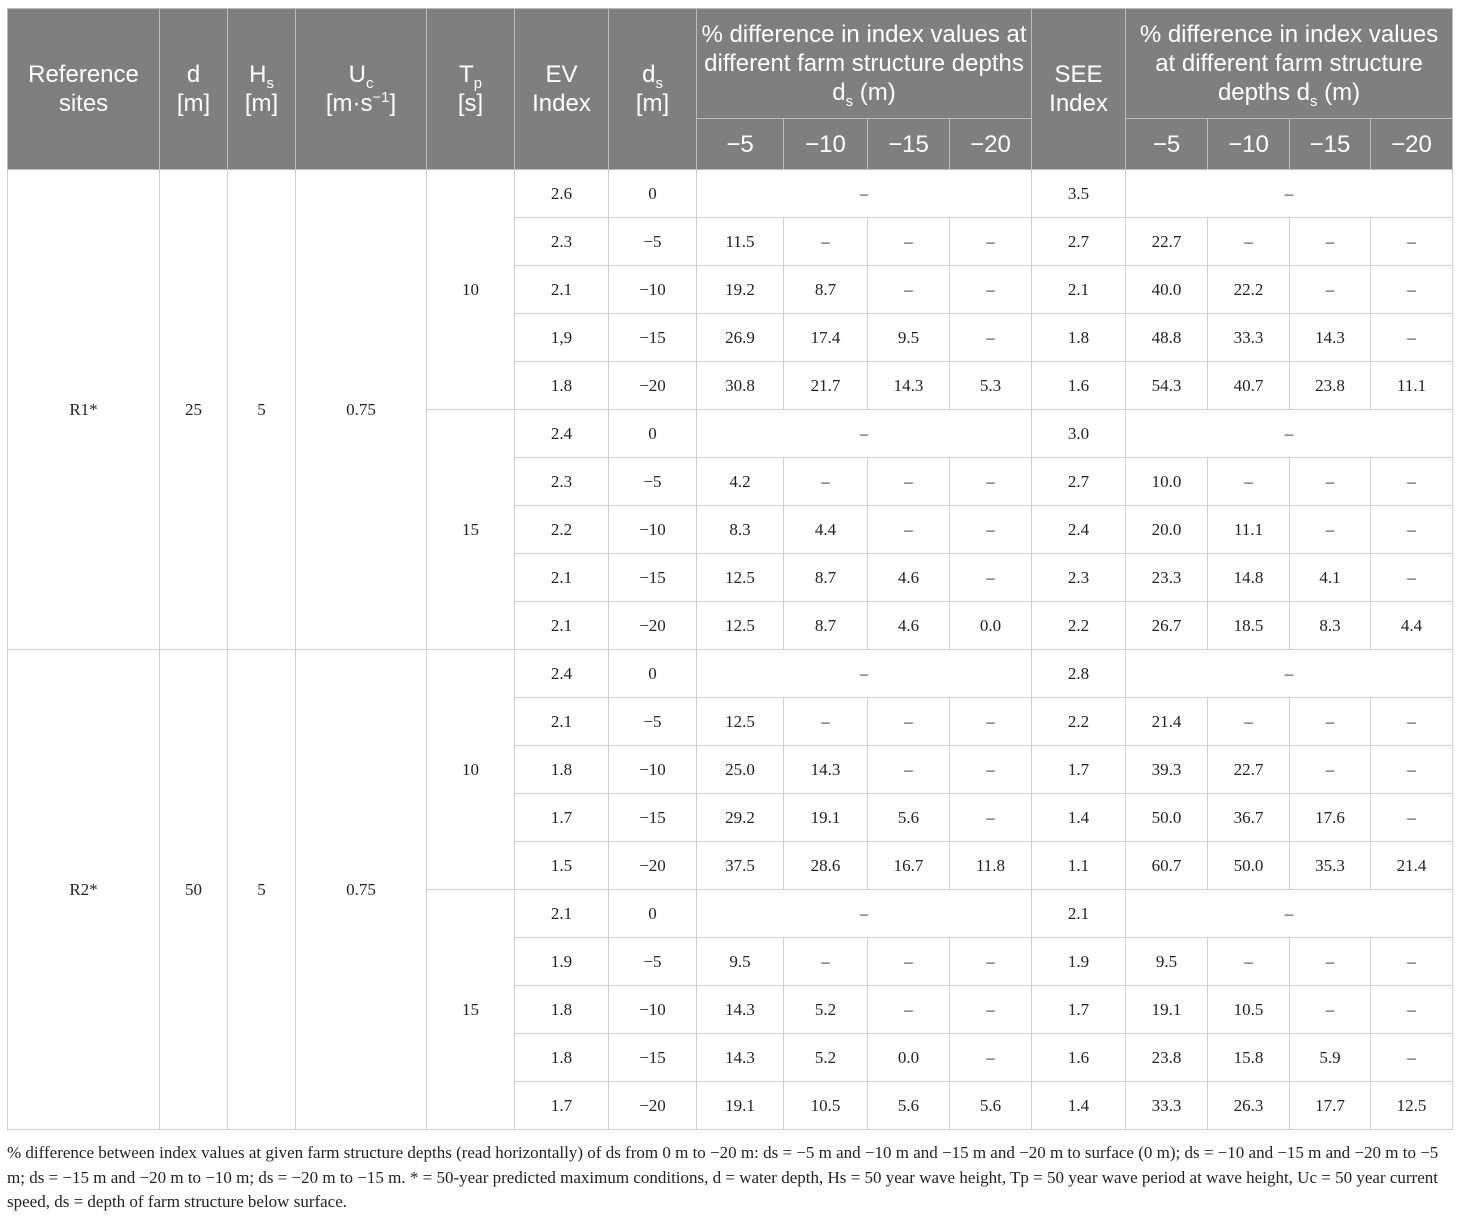 The height and width of the screenshot is (1223, 1460). What do you see at coordinates (1167, 337) in the screenshot?
I see `see-diff-cell: 48.8` at bounding box center [1167, 337].